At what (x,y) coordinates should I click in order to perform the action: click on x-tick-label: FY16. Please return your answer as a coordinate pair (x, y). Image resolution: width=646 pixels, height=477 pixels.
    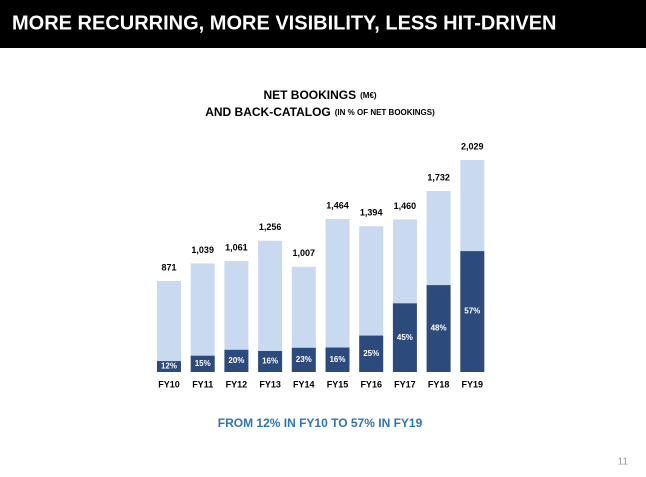
    Looking at the image, I should click on (371, 384).